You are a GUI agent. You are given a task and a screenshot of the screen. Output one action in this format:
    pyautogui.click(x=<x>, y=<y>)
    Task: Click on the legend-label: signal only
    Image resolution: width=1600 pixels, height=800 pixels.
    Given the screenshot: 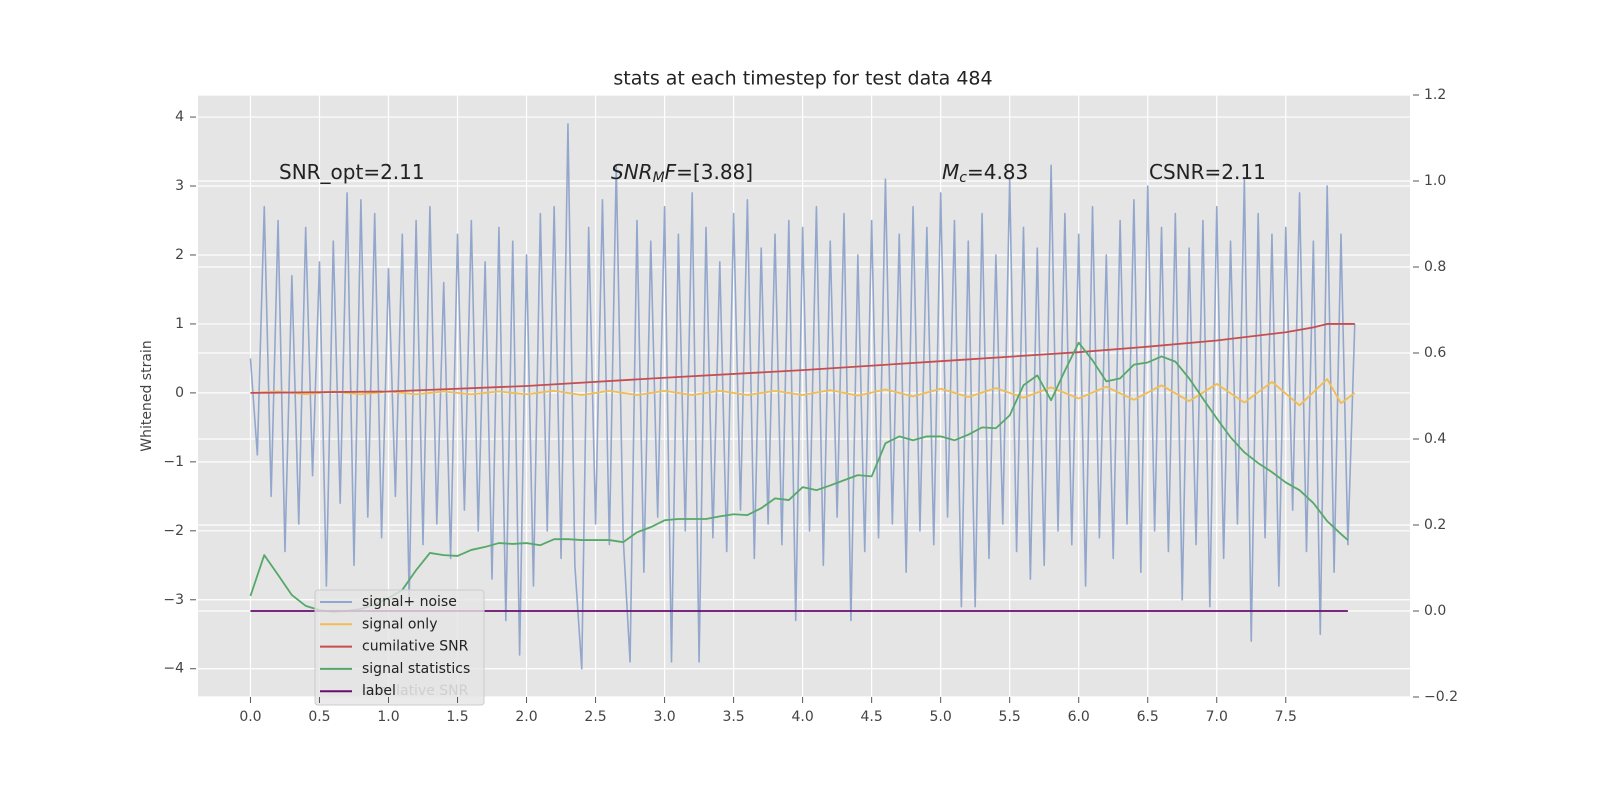 What is the action you would take?
    pyautogui.click(x=399, y=624)
    